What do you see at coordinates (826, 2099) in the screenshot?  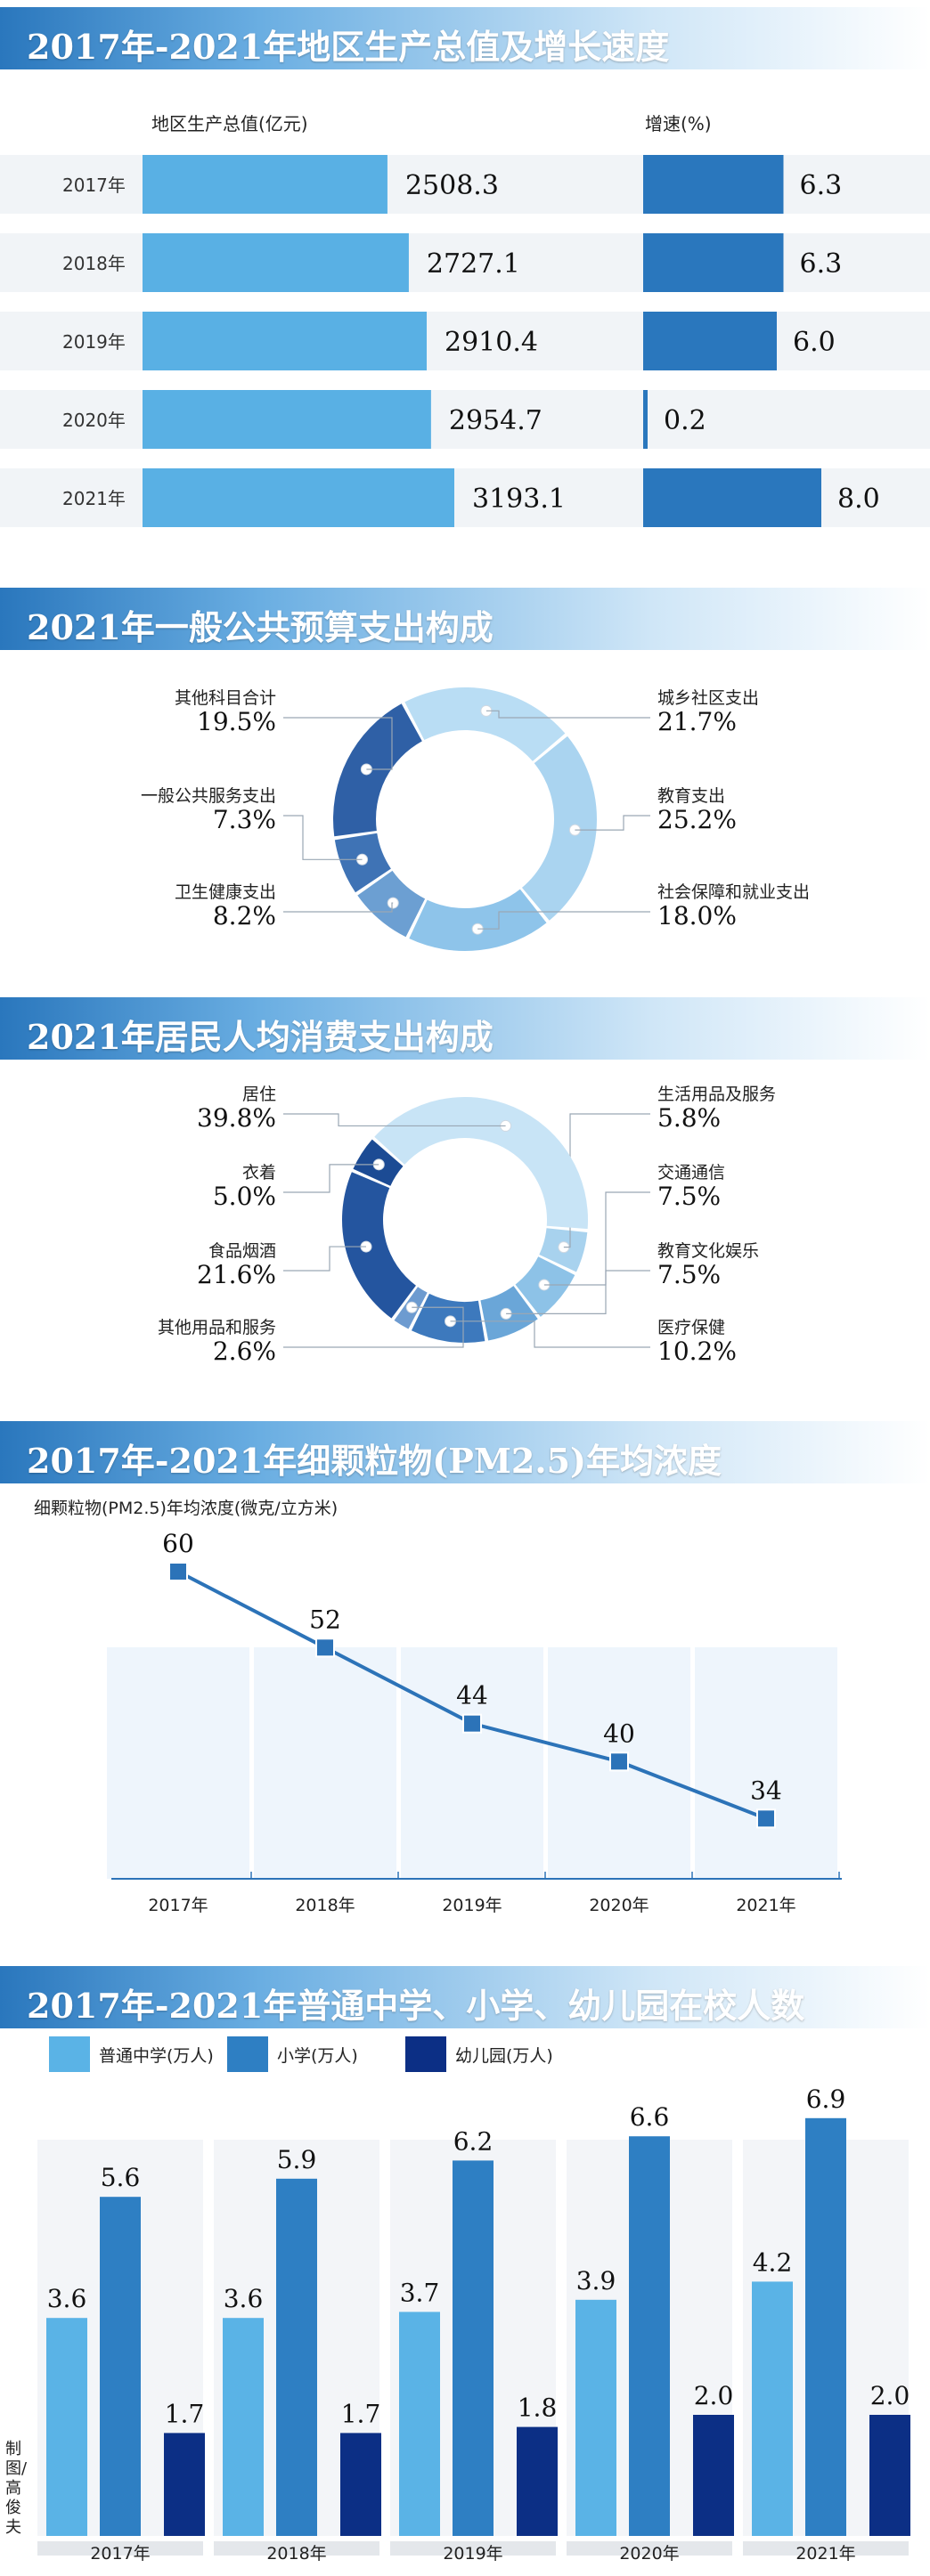 I see `bar-value-label: 6.9` at bounding box center [826, 2099].